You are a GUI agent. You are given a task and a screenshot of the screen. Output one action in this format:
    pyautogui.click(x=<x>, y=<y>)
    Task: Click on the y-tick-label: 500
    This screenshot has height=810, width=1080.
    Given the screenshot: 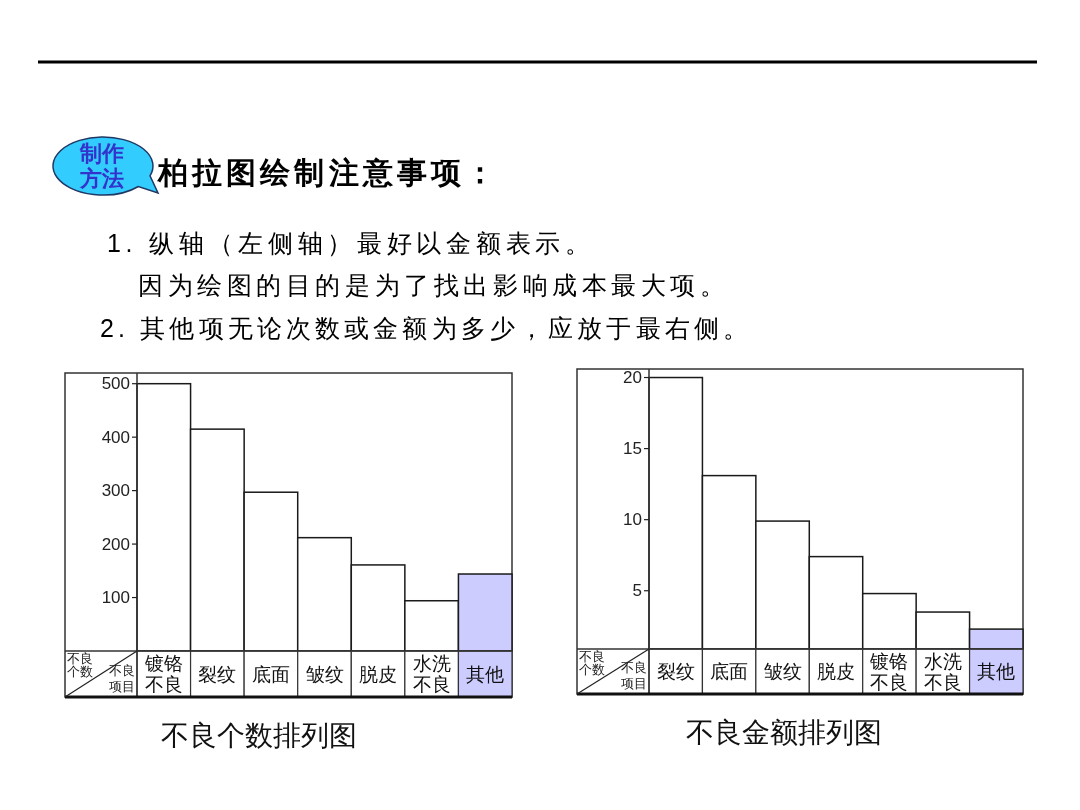 What is the action you would take?
    pyautogui.click(x=115, y=384)
    